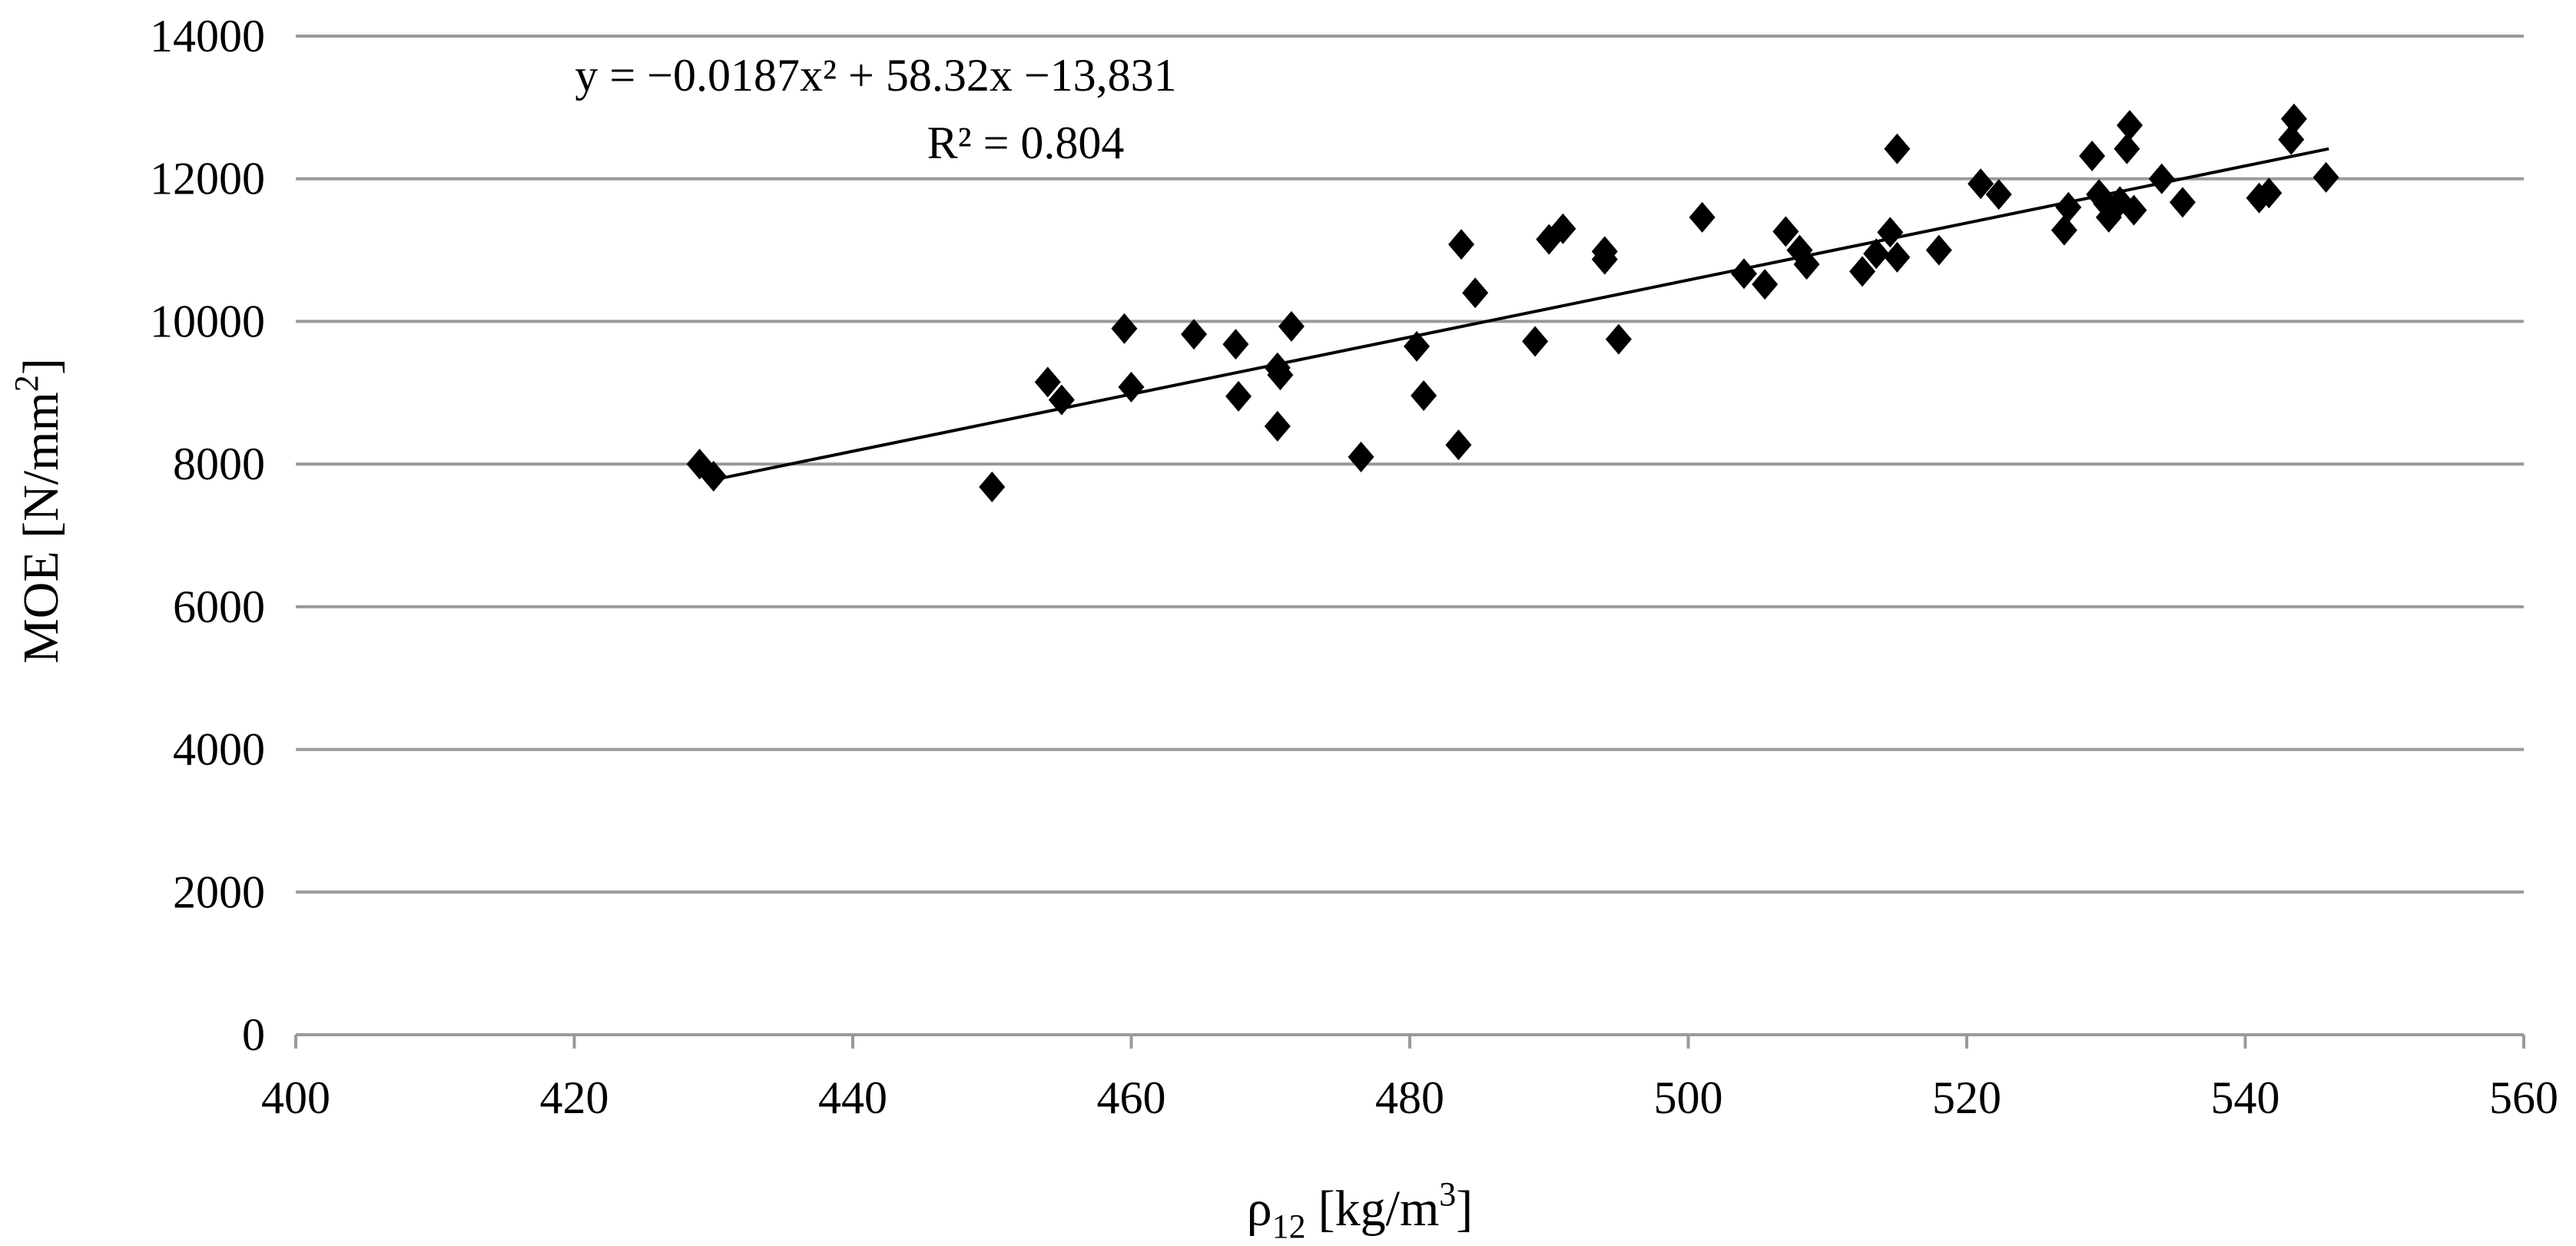 This screenshot has height=1246, width=2576. I want to click on x-axis-title-superscript: 3, so click(1447, 1194).